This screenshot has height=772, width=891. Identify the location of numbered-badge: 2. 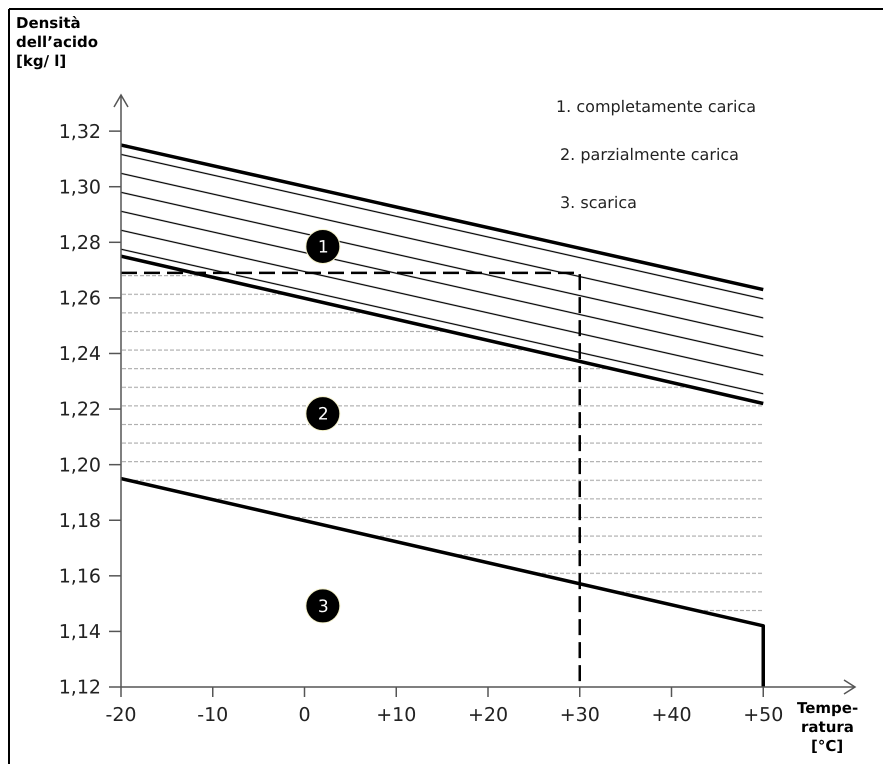
(322, 414).